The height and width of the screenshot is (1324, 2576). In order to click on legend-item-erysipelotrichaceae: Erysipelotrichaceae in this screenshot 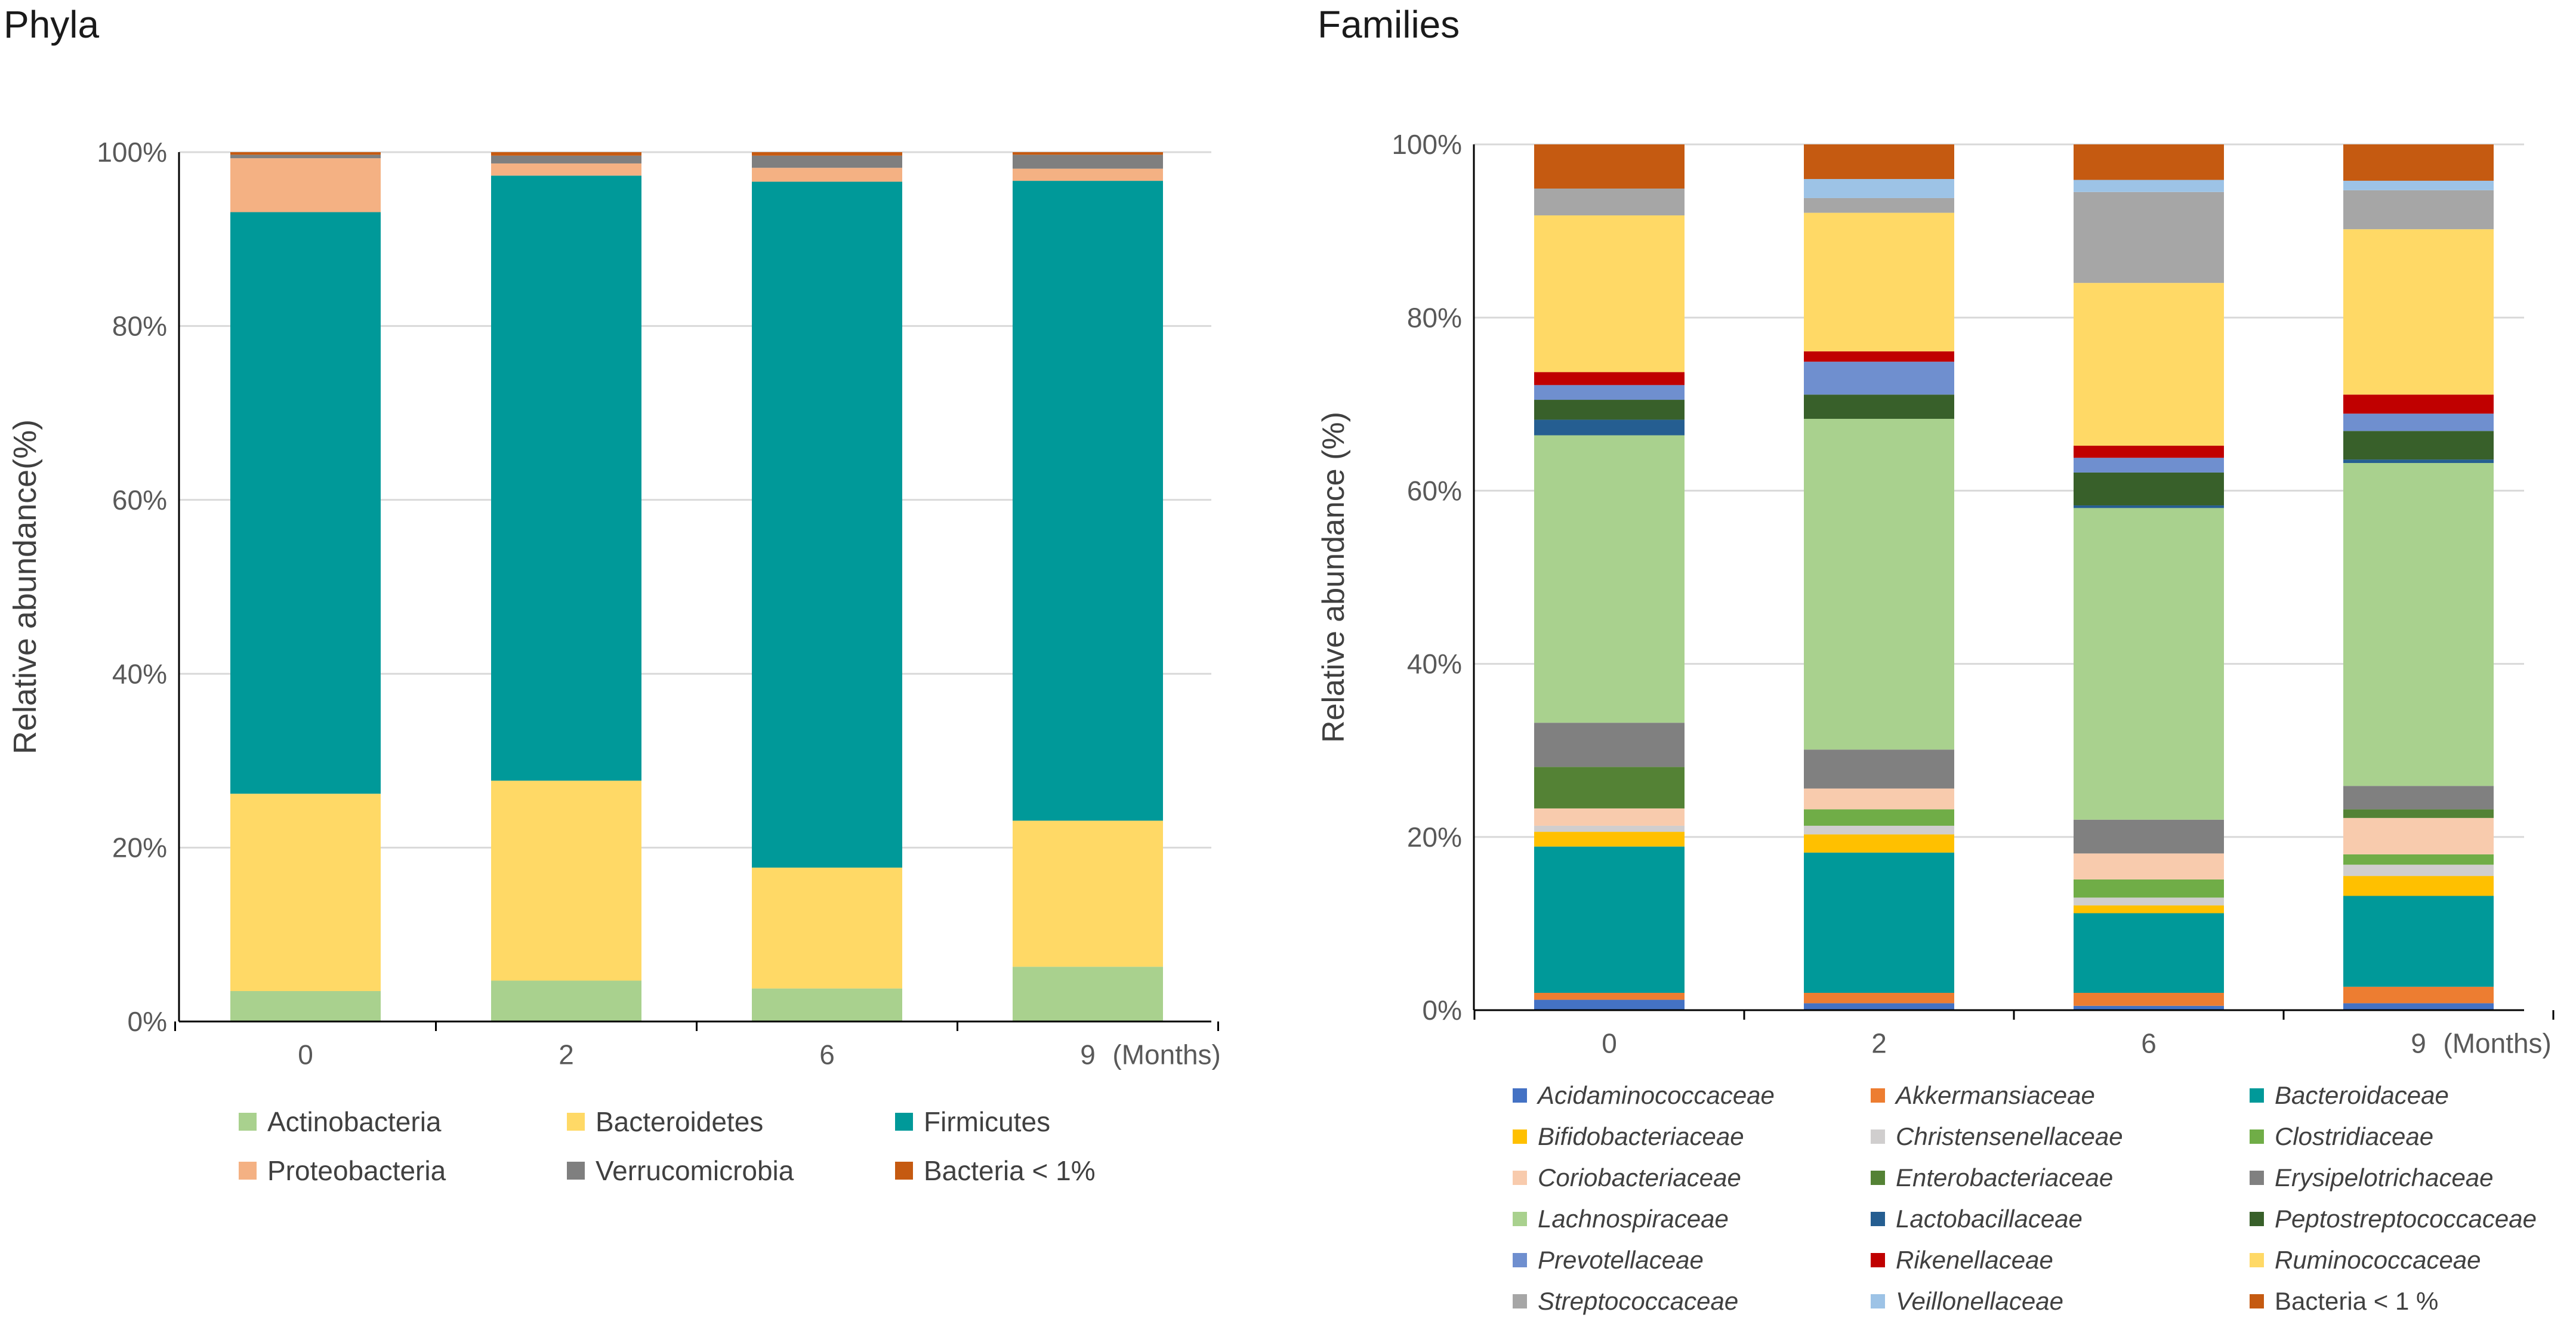, I will do `click(2372, 1177)`.